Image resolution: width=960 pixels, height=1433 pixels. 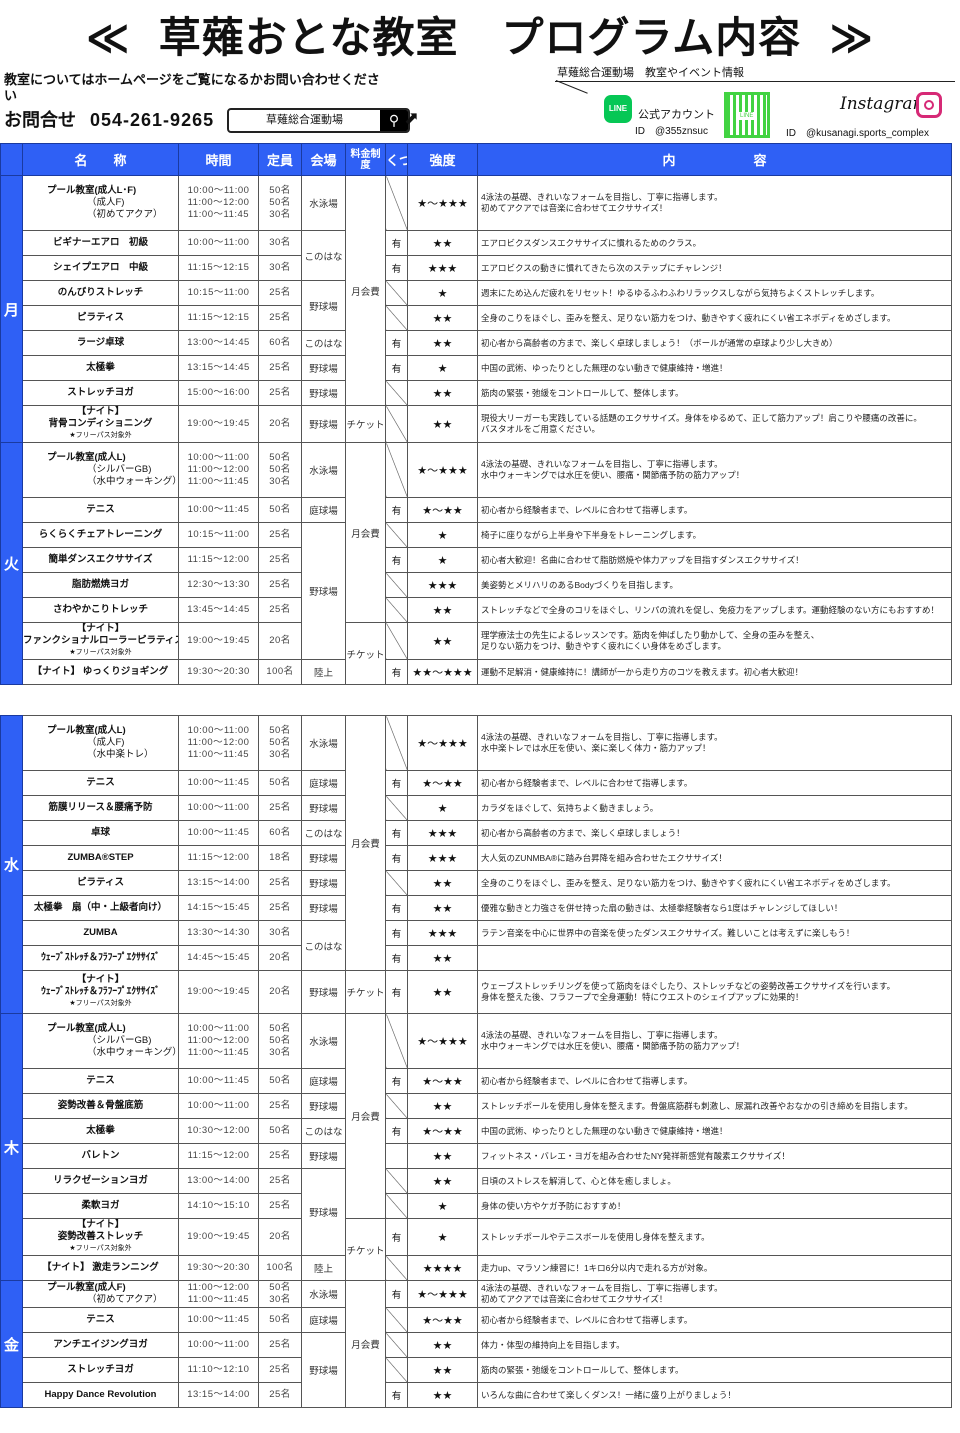 What do you see at coordinates (412, 118) in the screenshot?
I see `cursor-icon: ⬈` at bounding box center [412, 118].